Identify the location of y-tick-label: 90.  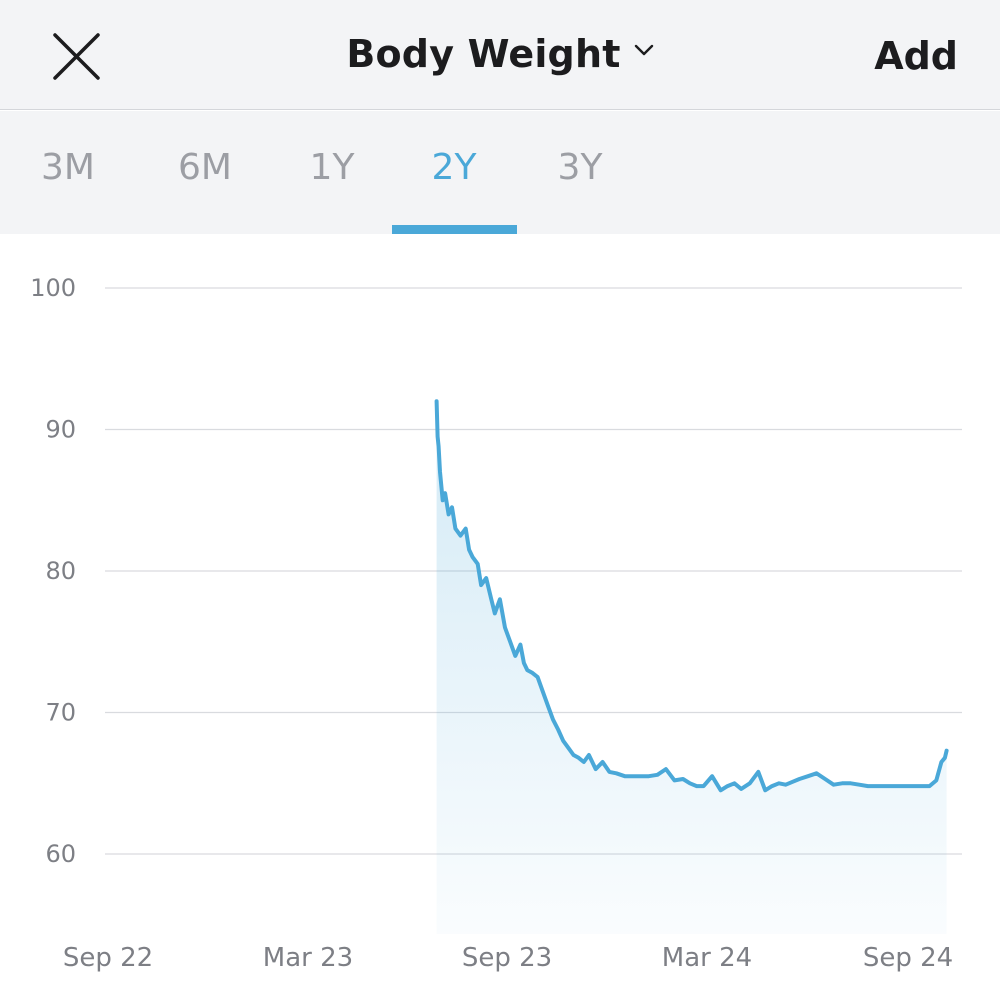
(60, 430).